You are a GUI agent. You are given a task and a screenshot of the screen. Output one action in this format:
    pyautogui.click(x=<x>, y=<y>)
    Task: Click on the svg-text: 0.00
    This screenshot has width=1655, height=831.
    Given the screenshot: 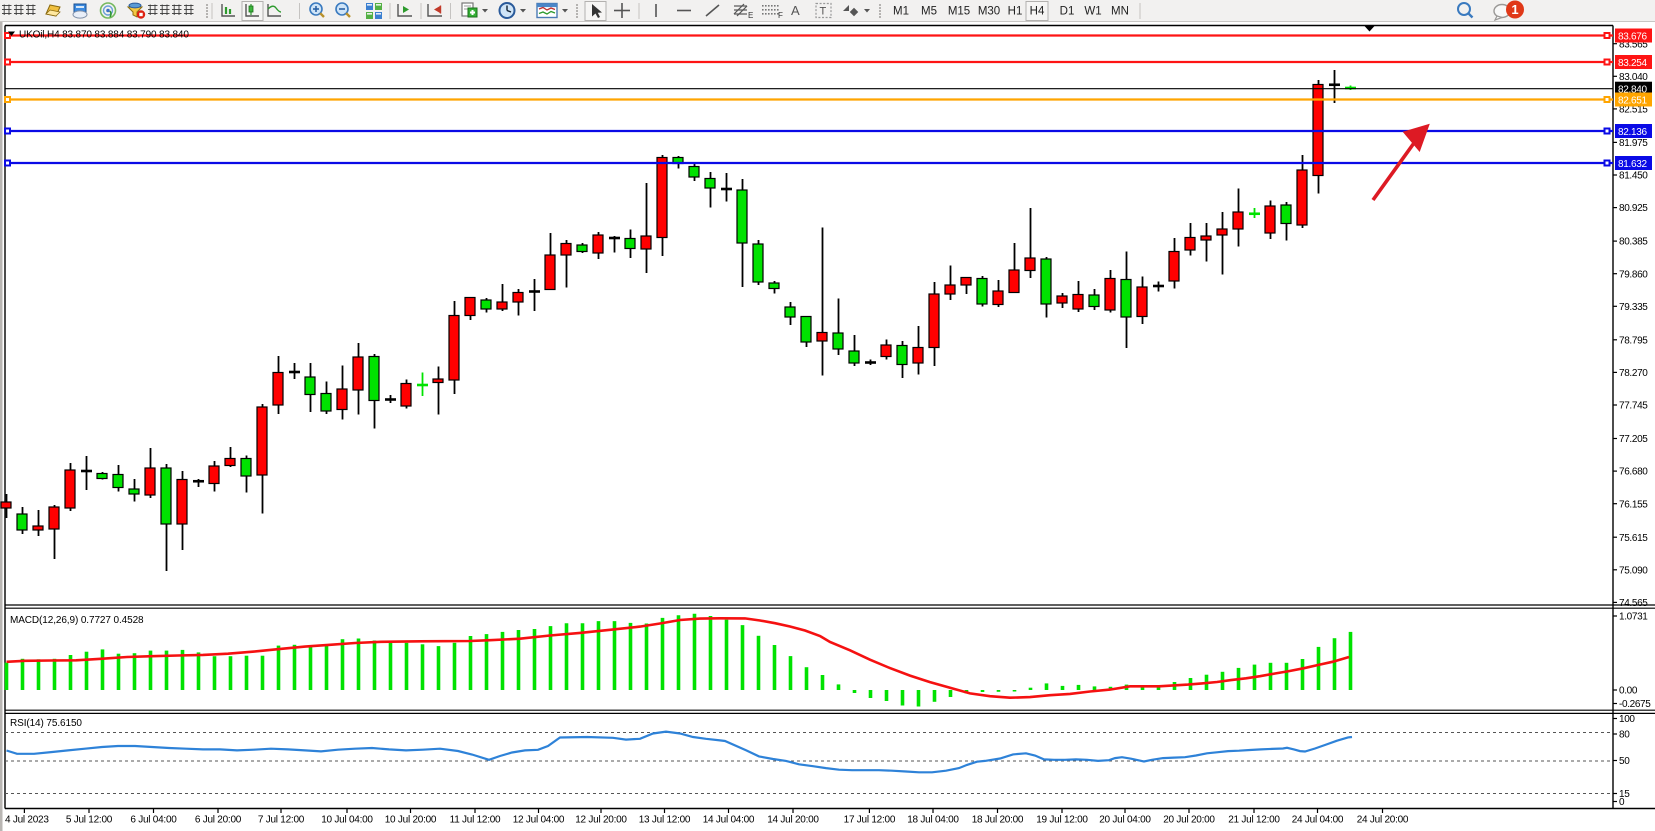 What is the action you would take?
    pyautogui.click(x=1628, y=691)
    